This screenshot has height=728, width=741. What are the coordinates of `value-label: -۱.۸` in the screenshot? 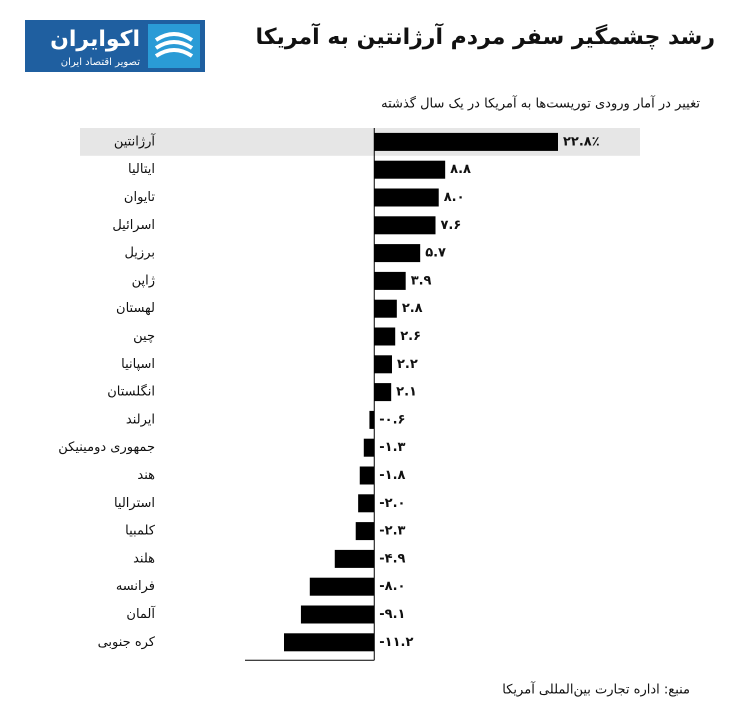 It's located at (392, 475).